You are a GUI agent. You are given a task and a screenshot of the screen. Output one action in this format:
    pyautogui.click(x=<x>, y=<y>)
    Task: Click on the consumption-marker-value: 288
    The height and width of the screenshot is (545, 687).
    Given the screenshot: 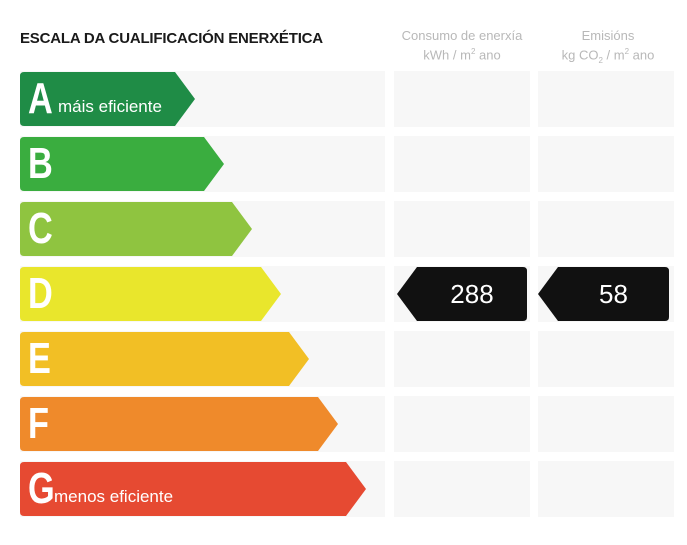 What is the action you would take?
    pyautogui.click(x=472, y=294)
    